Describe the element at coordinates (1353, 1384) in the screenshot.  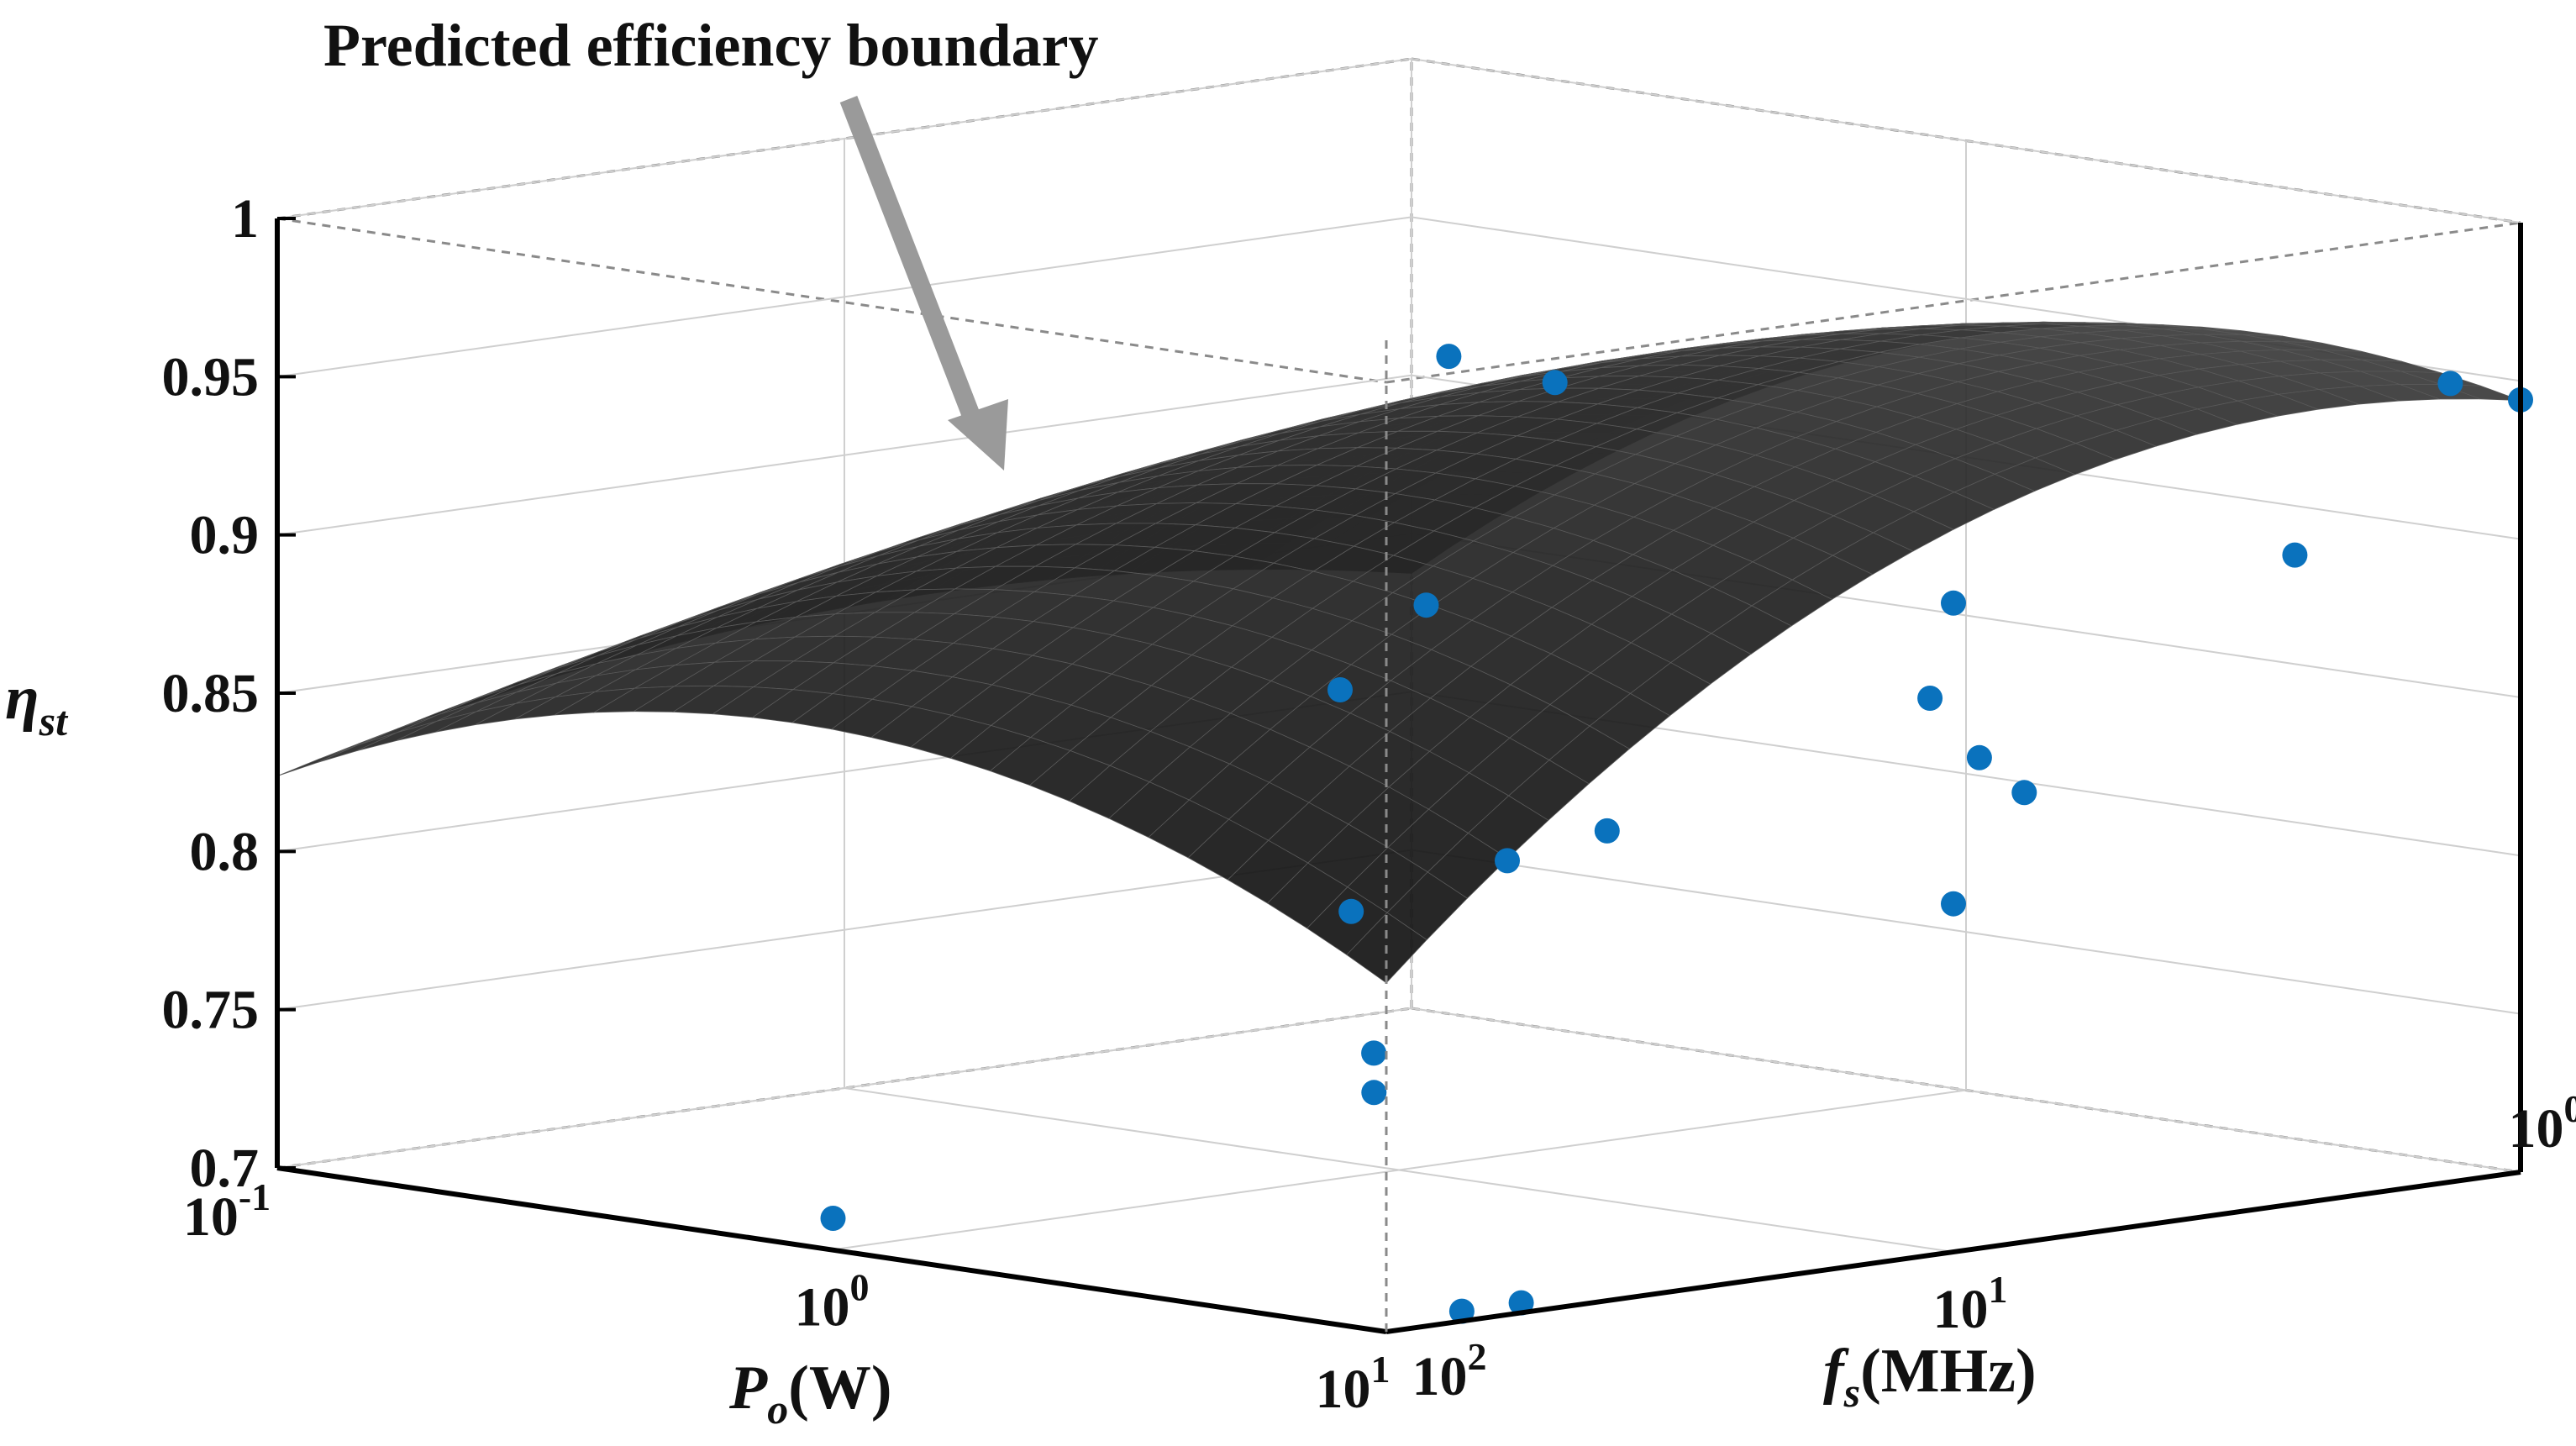
I see `x-tick-label: 10¹` at that location.